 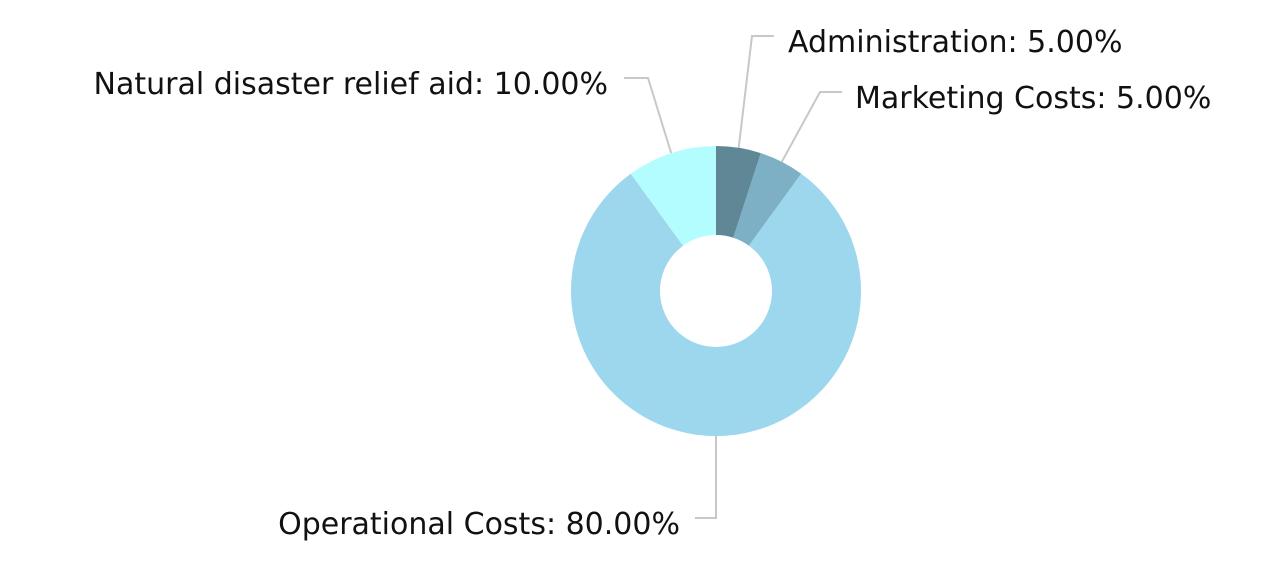 What do you see at coordinates (706, 477) in the screenshot?
I see `leader-line-operational-costs` at bounding box center [706, 477].